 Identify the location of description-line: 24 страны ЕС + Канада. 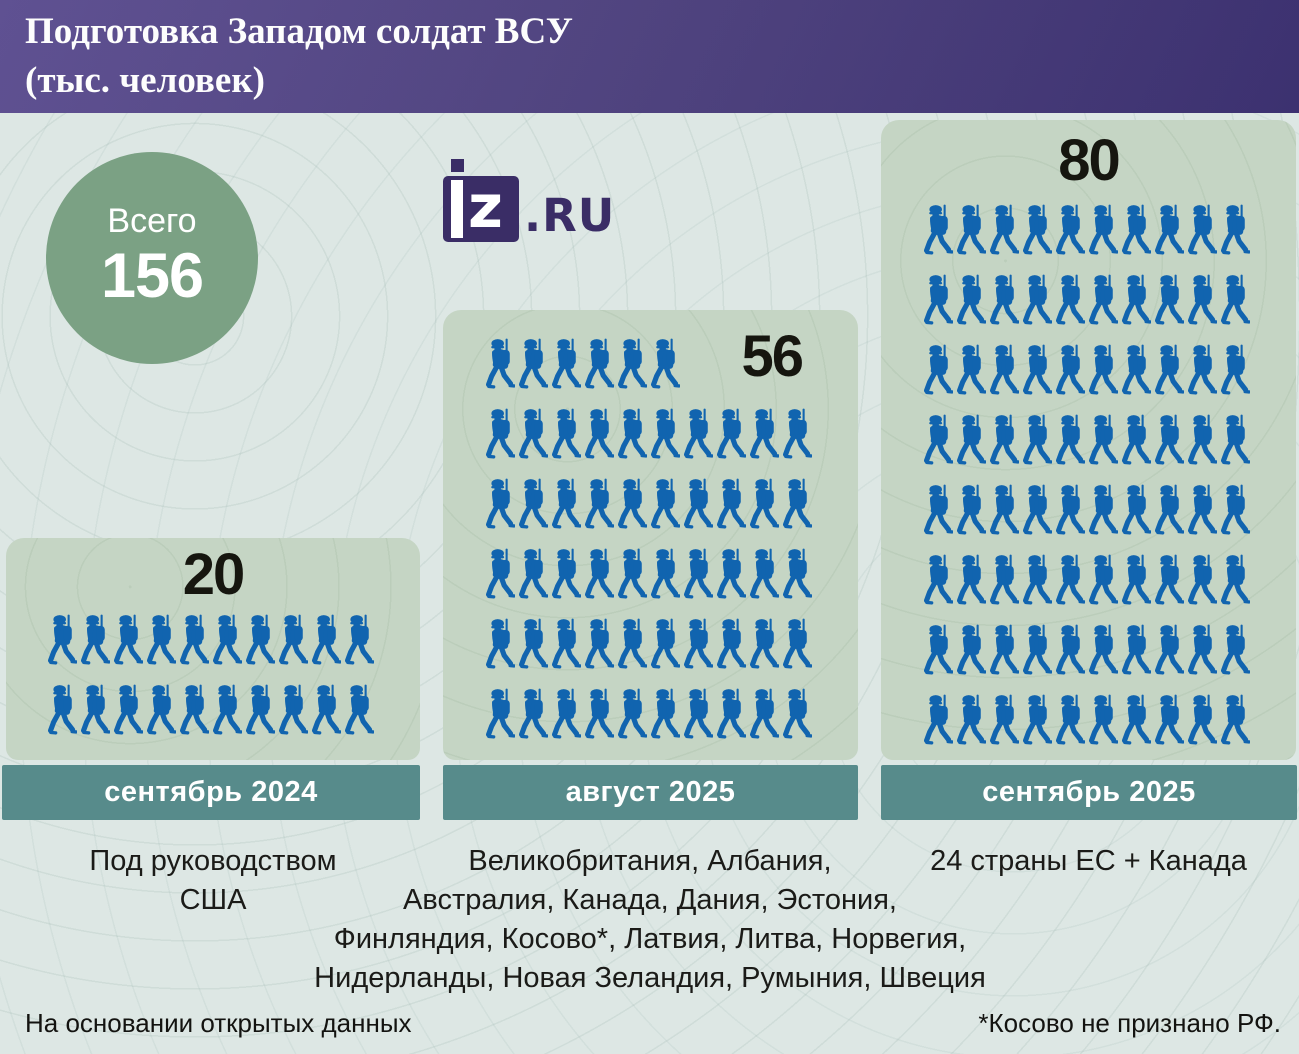
(1088, 861).